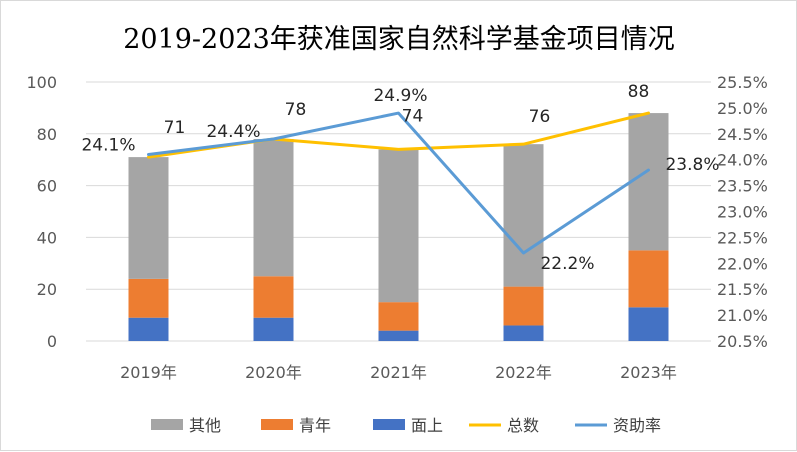 The image size is (797, 452). Describe the element at coordinates (523, 425) in the screenshot. I see `legend-label: 总数` at that location.